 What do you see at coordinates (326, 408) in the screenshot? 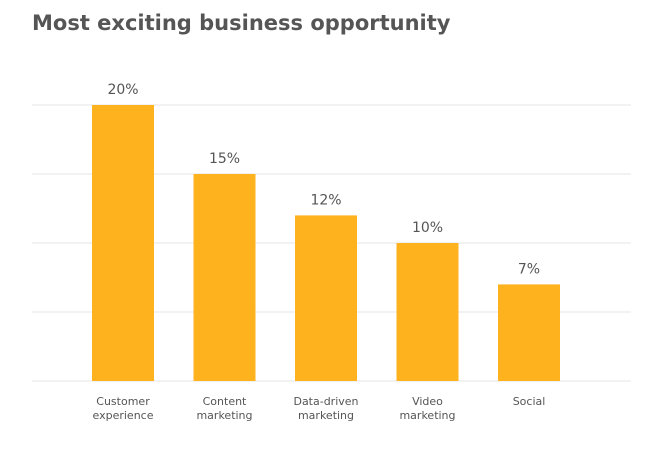
I see `x-tick-label: Data-driven marketing` at bounding box center [326, 408].